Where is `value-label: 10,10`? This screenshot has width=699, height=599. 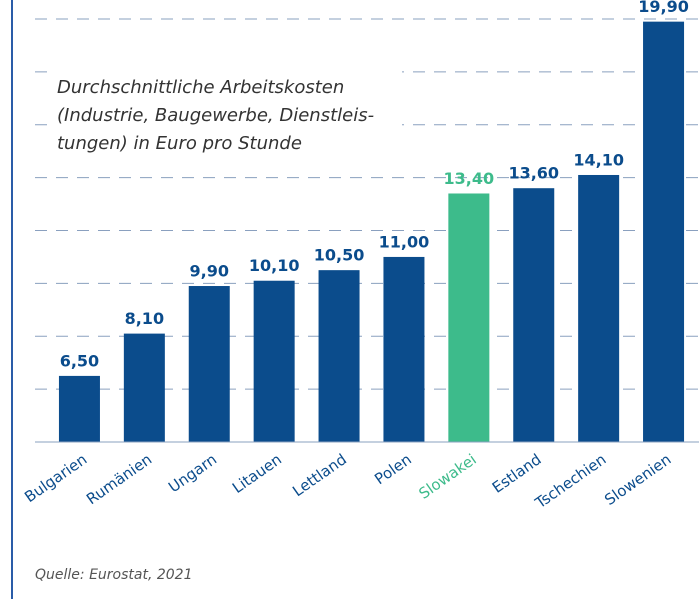
value-label: 10,10 is located at coordinates (274, 265).